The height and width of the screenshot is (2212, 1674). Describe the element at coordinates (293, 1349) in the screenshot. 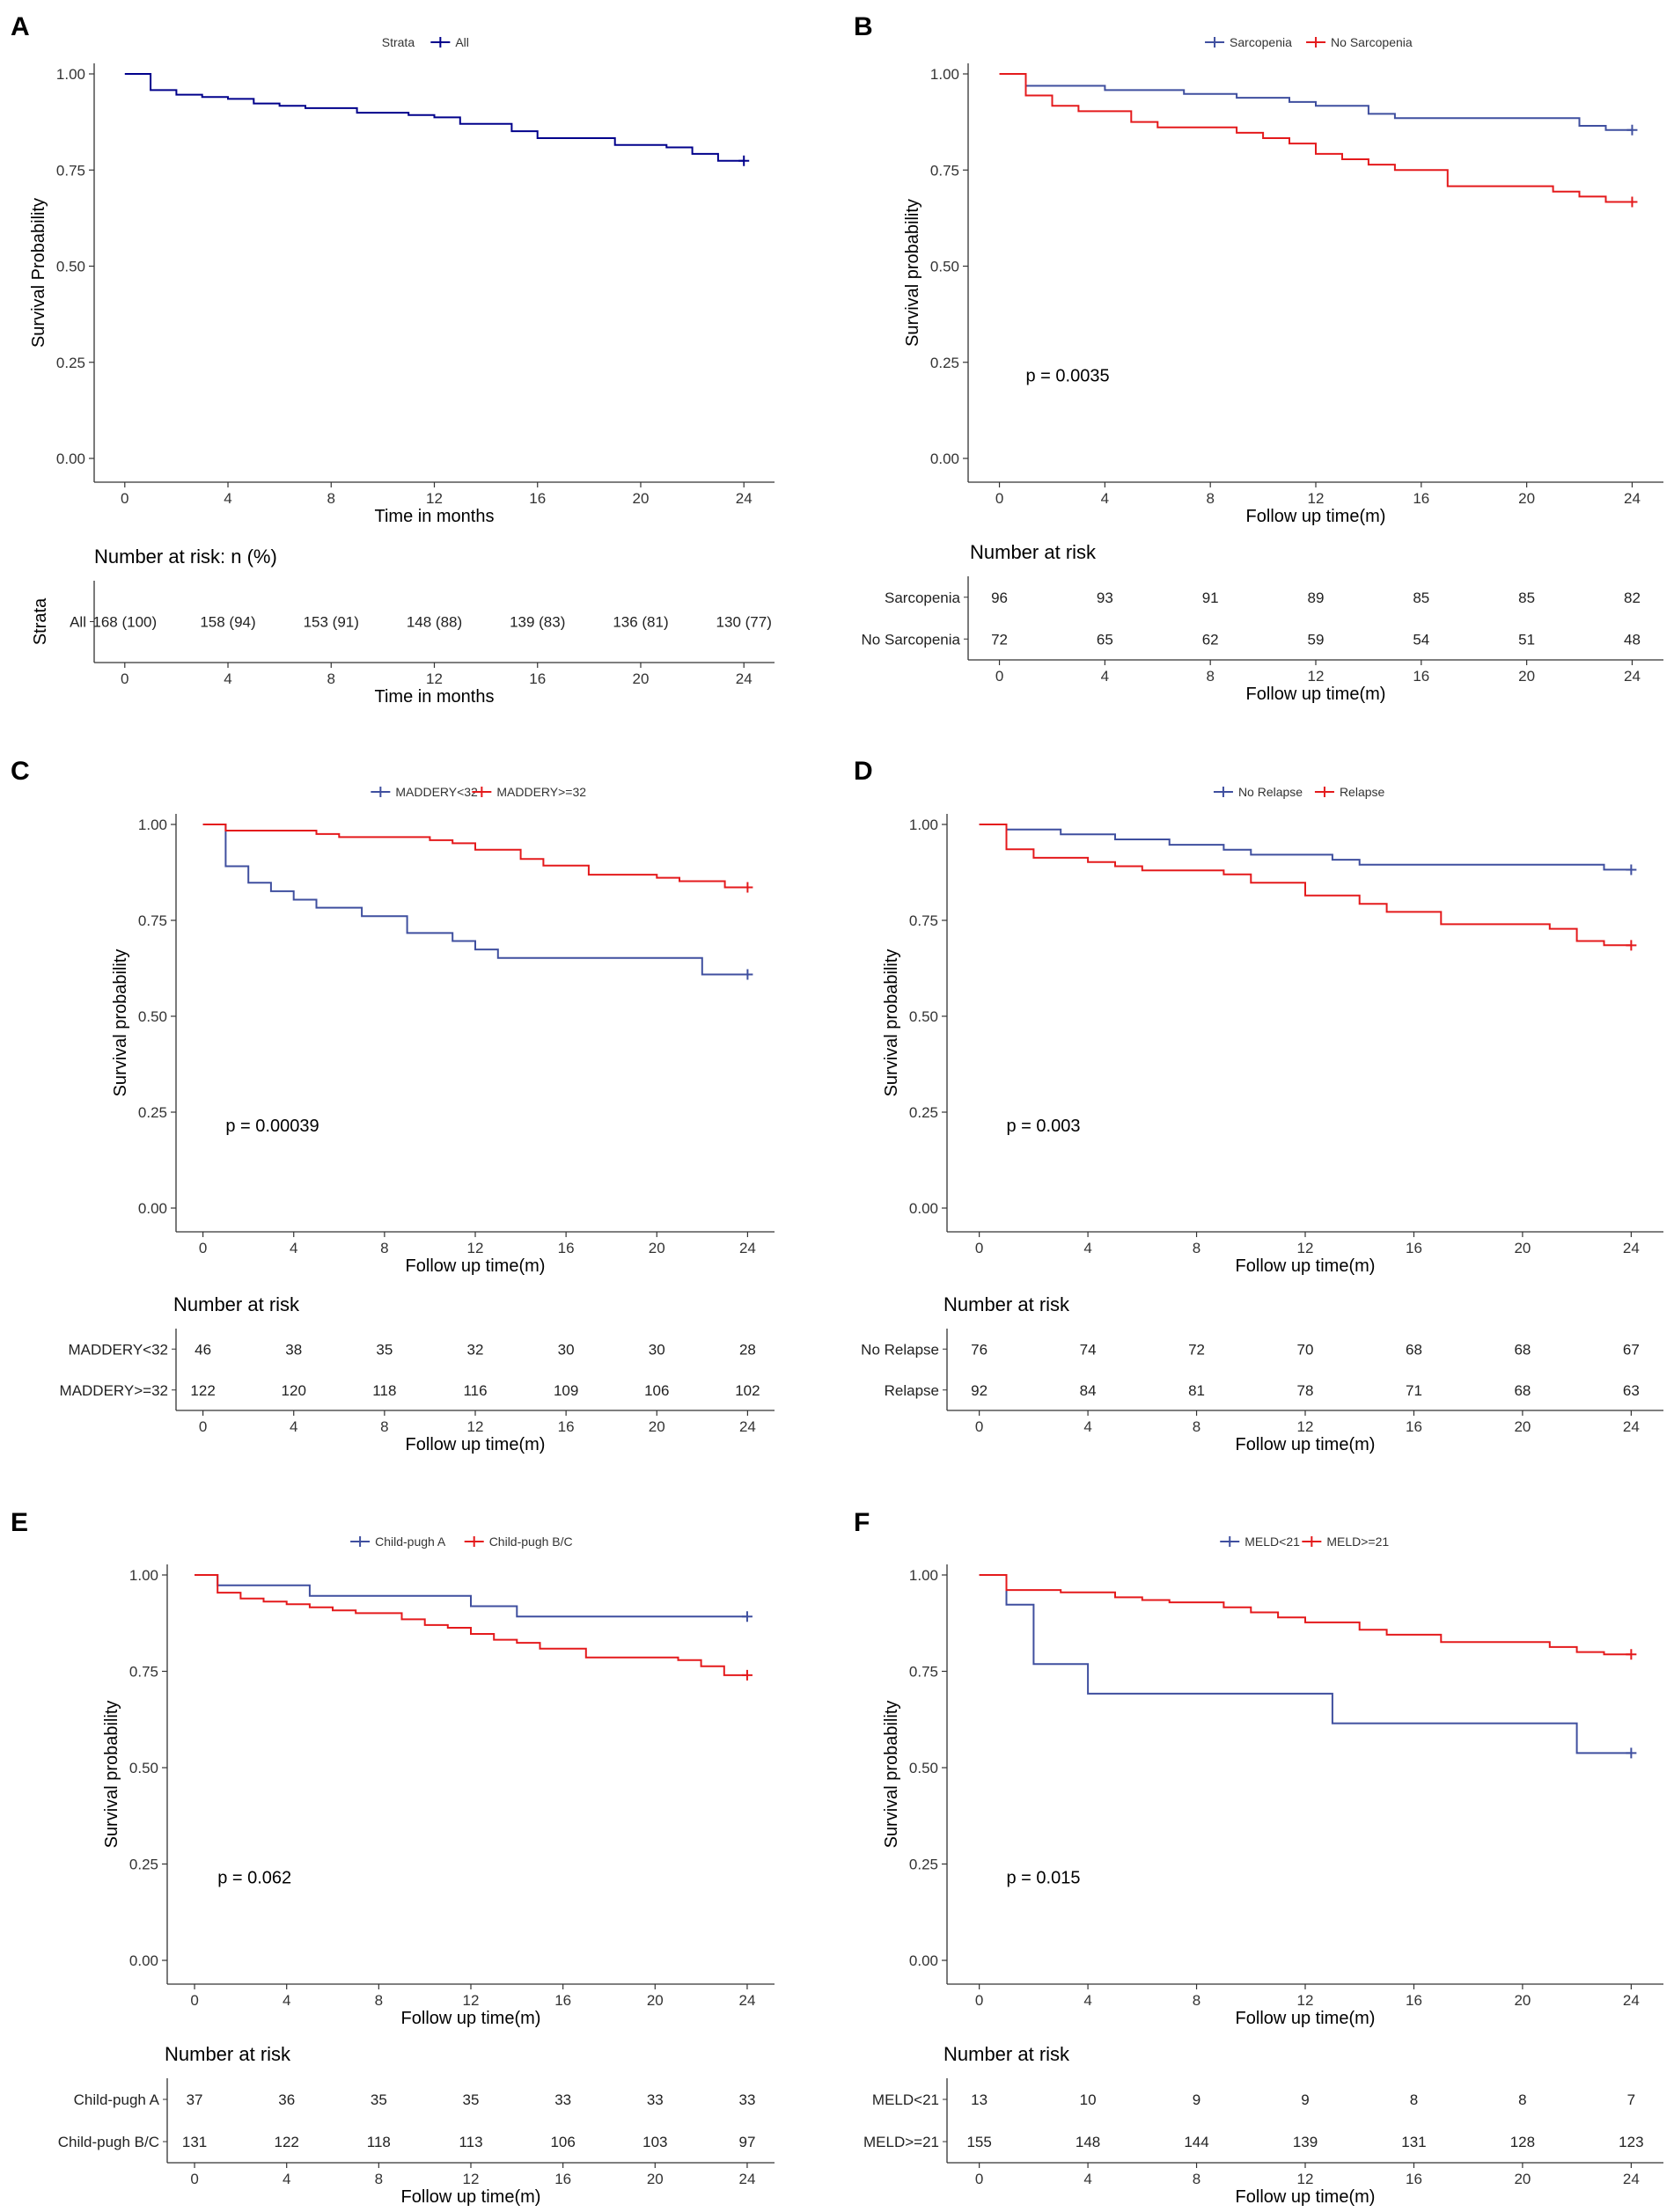

I see `risk-value: 38` at that location.